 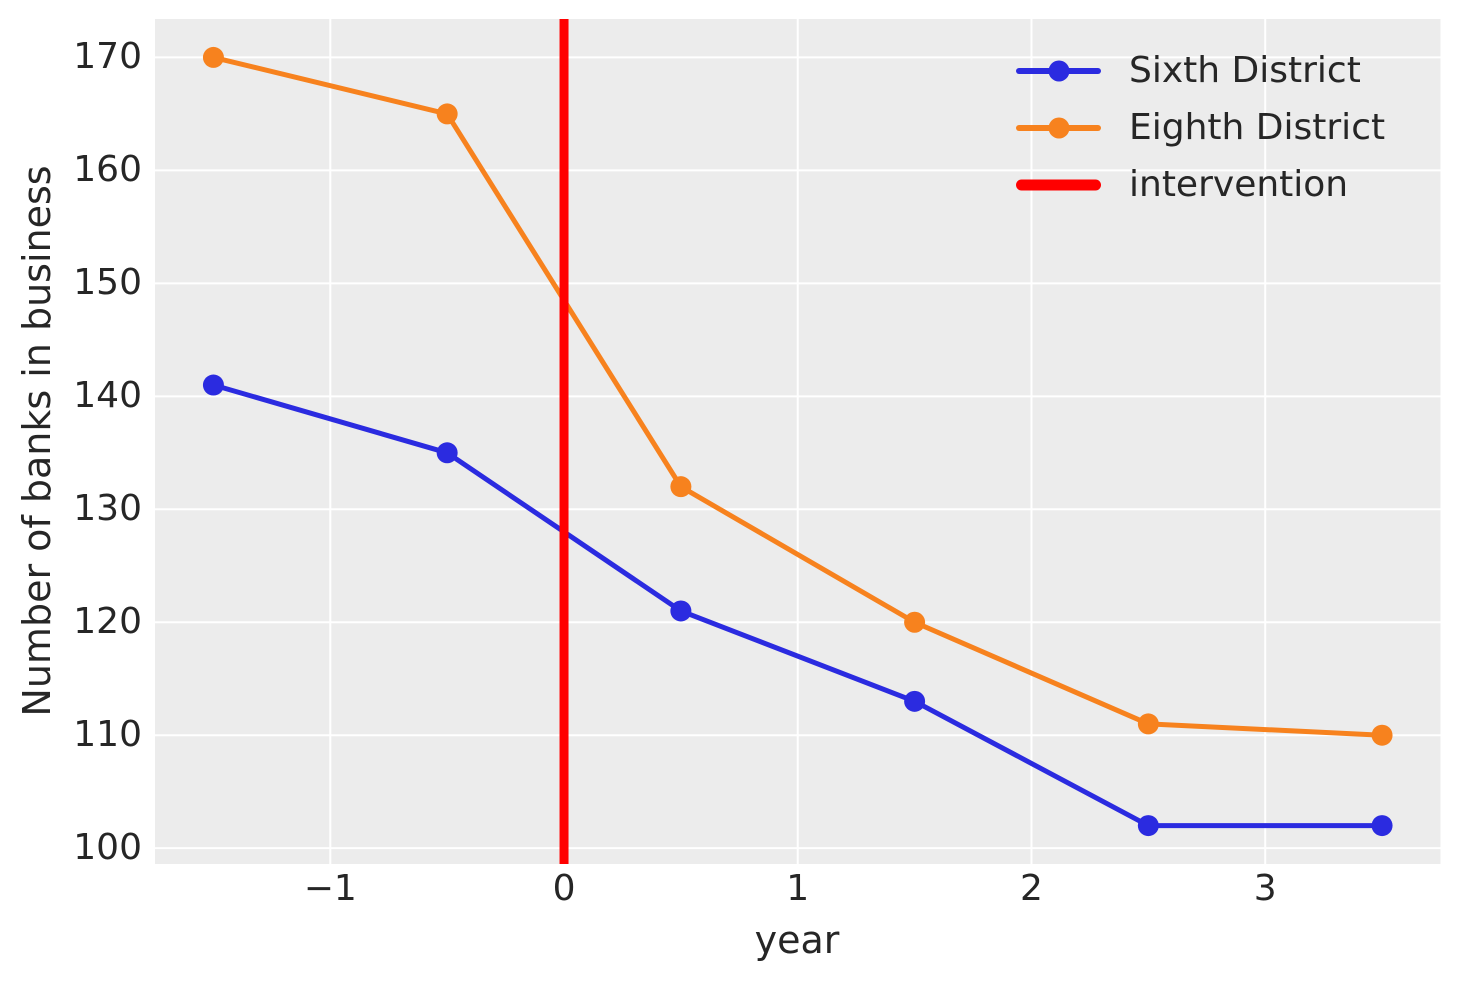 I want to click on legend-label-sixth-district: Sixth District, so click(x=1245, y=70).